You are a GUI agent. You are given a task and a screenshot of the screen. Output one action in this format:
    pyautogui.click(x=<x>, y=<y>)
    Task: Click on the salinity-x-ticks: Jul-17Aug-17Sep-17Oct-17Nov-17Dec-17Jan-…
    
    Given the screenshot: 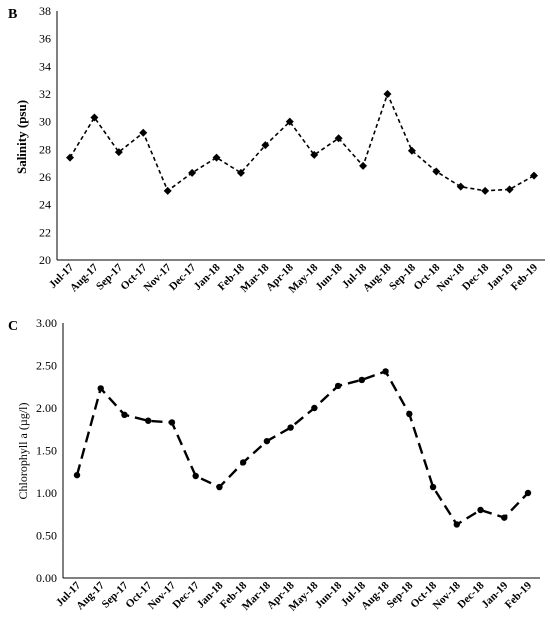 What is the action you would take?
    pyautogui.click(x=294, y=278)
    